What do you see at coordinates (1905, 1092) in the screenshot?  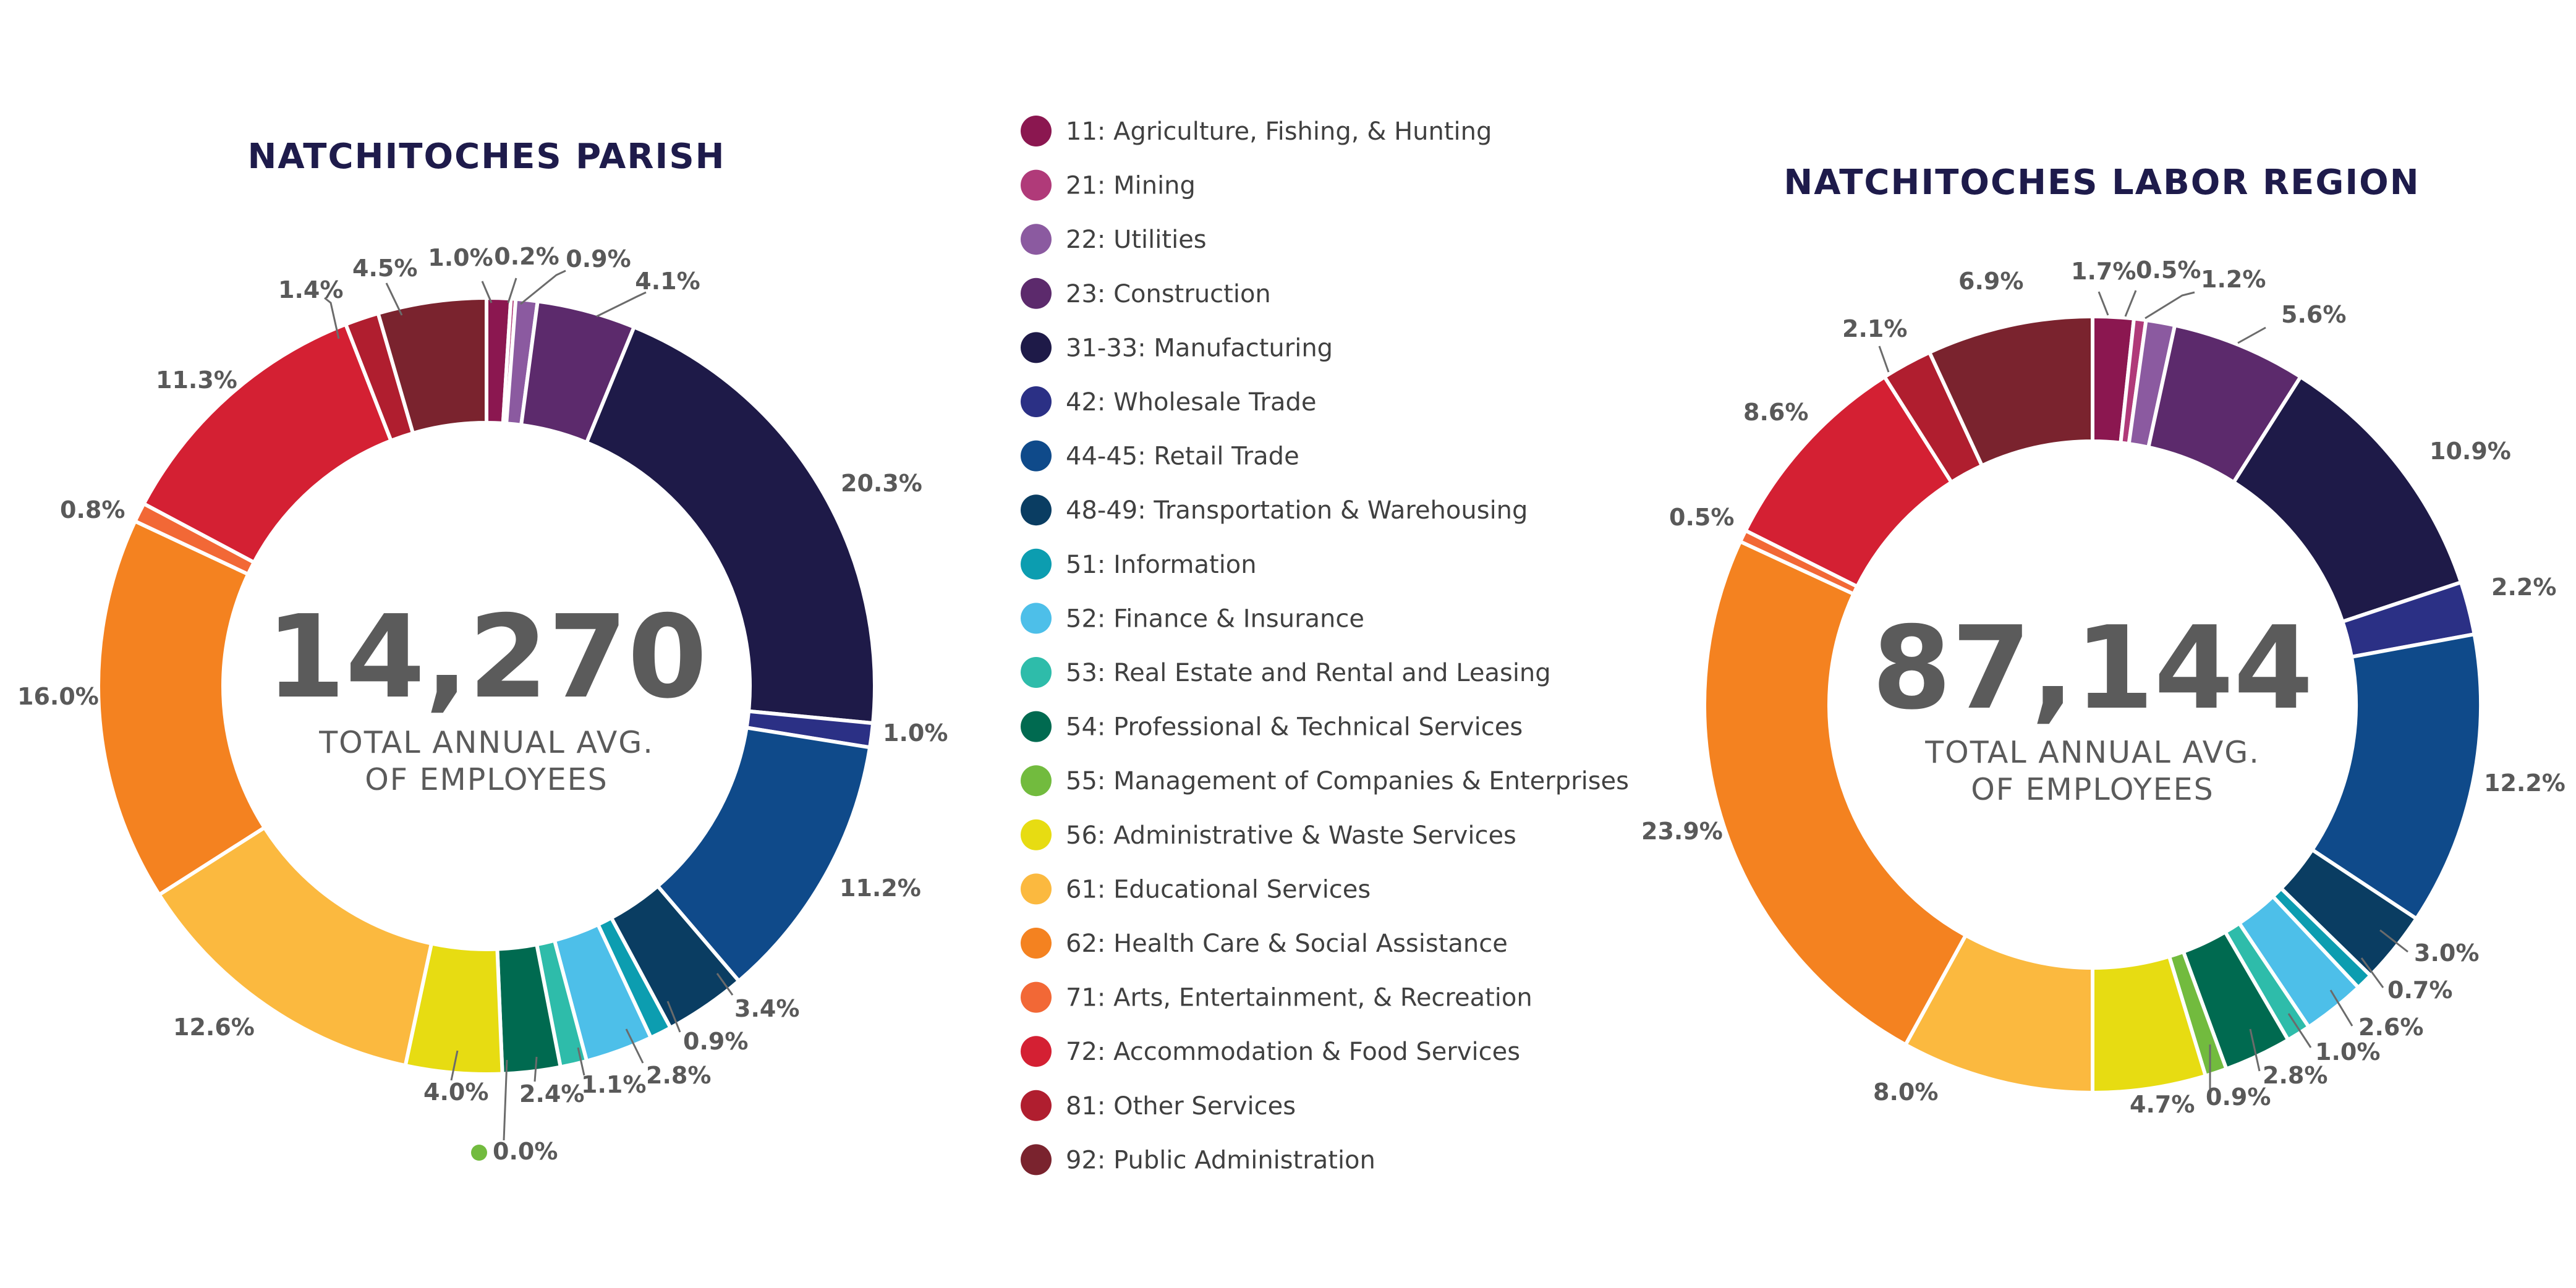 I see `data-label-61: 8.0%` at bounding box center [1905, 1092].